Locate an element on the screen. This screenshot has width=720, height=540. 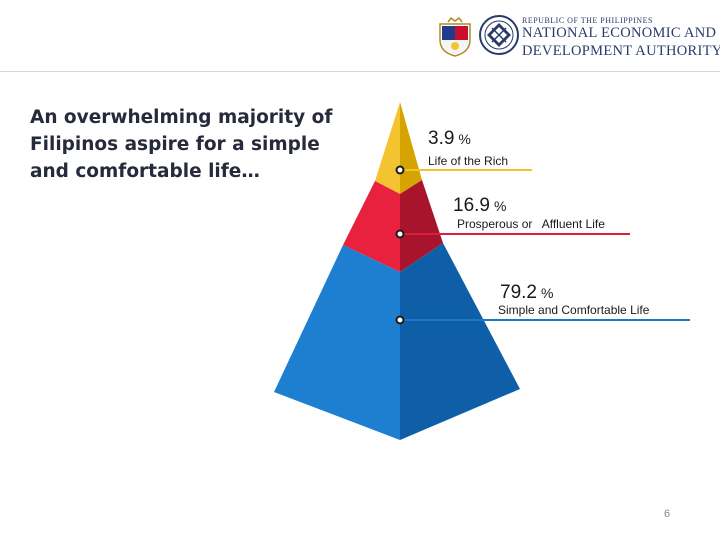
philippine-seal-icon is located at coordinates (455, 36).